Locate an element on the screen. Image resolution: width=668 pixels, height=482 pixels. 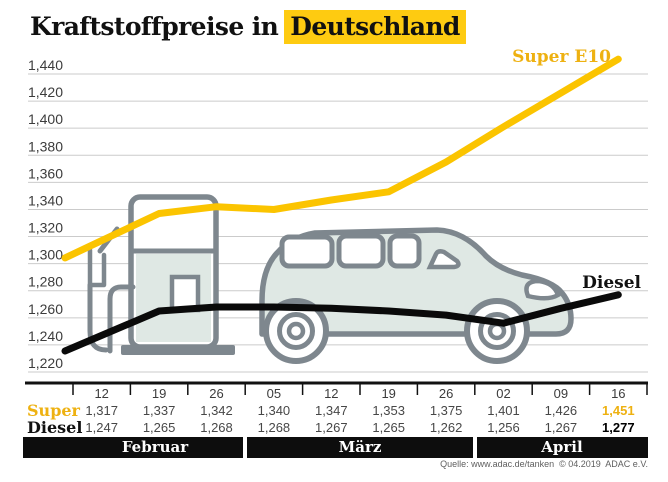
y-tick-label: 1,260 is located at coordinates (45, 309).